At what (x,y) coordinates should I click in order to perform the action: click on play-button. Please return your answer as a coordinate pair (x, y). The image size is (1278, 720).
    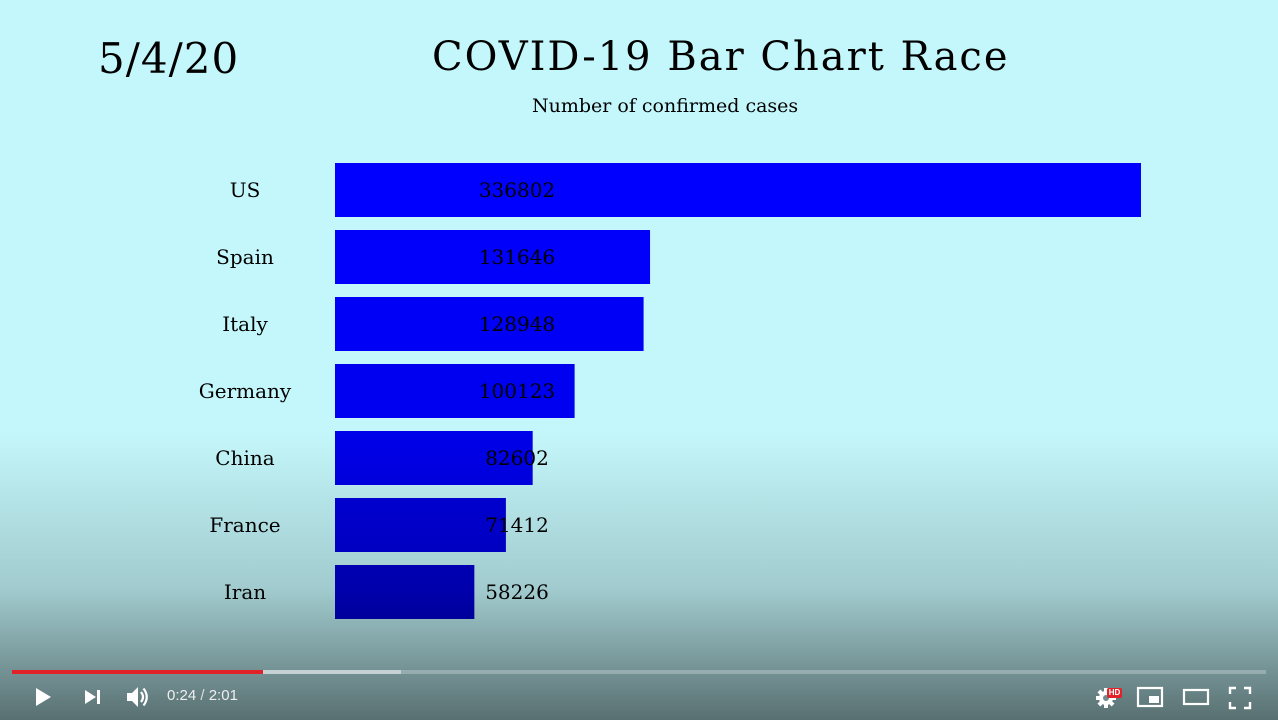
    Looking at the image, I should click on (42, 697).